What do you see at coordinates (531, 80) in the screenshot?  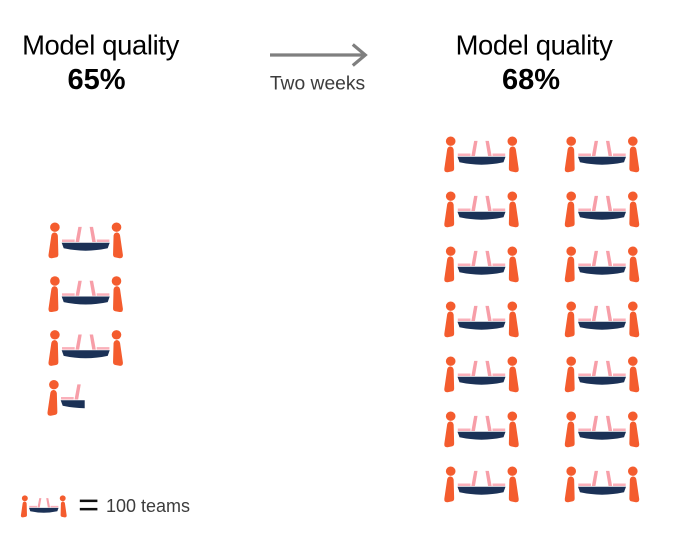 I see `svg-text: 68%` at bounding box center [531, 80].